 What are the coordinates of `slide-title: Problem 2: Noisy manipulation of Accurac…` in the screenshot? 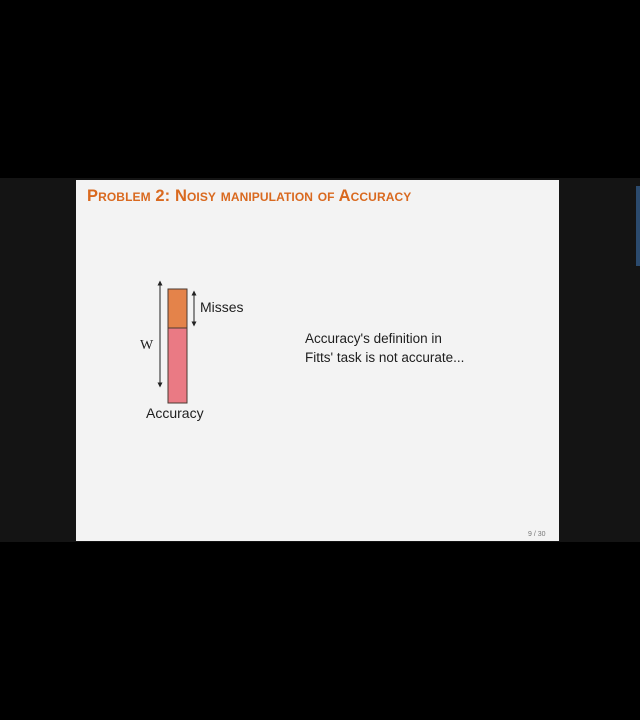 It's located at (249, 196).